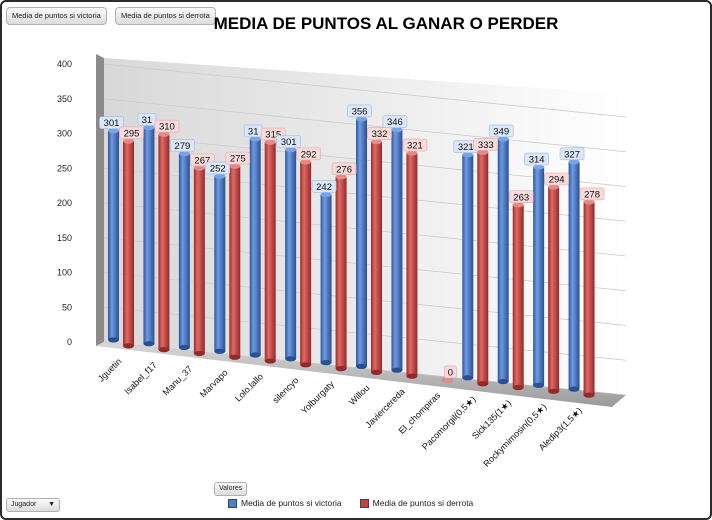 The height and width of the screenshot is (520, 712). I want to click on data-label: 267, so click(202, 160).